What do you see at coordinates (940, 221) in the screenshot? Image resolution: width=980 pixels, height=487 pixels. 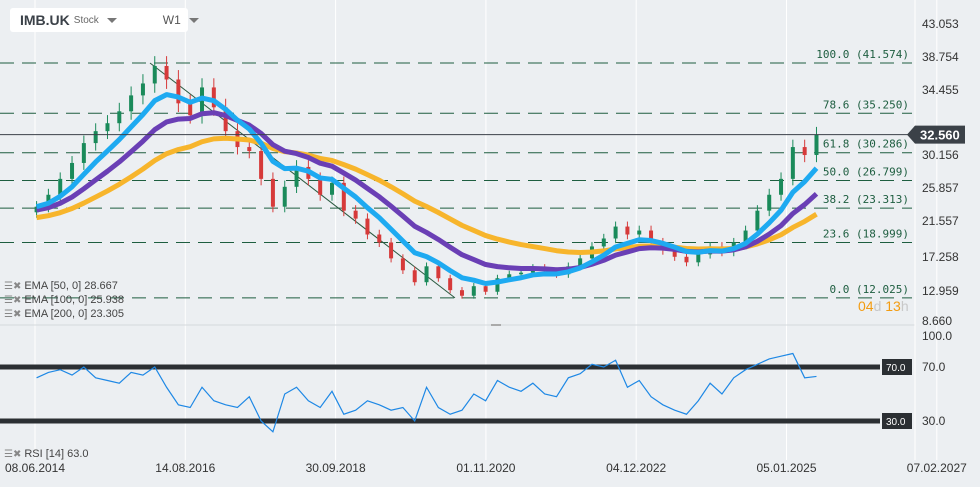 I see `price-tick-label: 21.557` at bounding box center [940, 221].